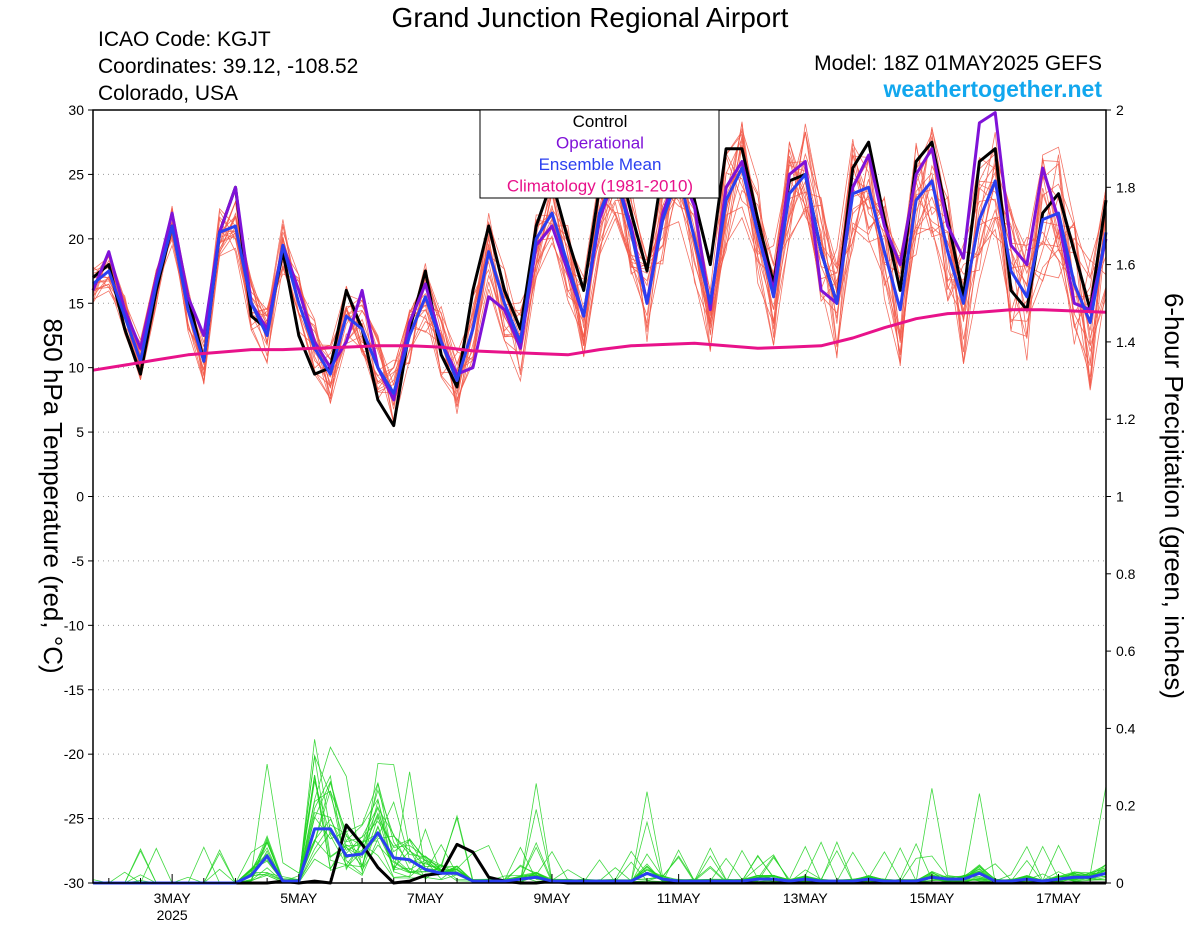  Describe the element at coordinates (78, 561) in the screenshot. I see `y-tick-label-left: -5` at that location.